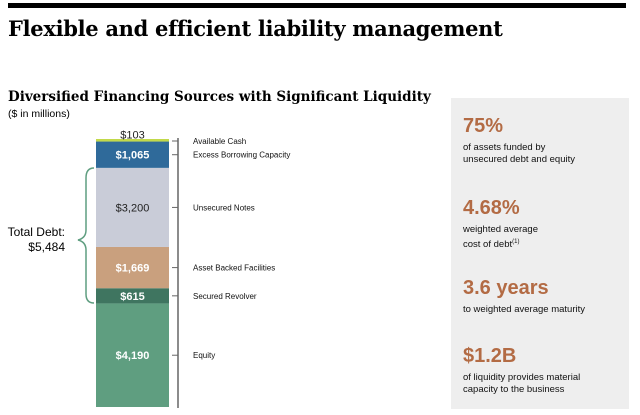 Image resolution: width=640 pixels, height=415 pixels. I want to click on legend-label-asset-backed-facilities: Asset Backed Facilities, so click(234, 268).